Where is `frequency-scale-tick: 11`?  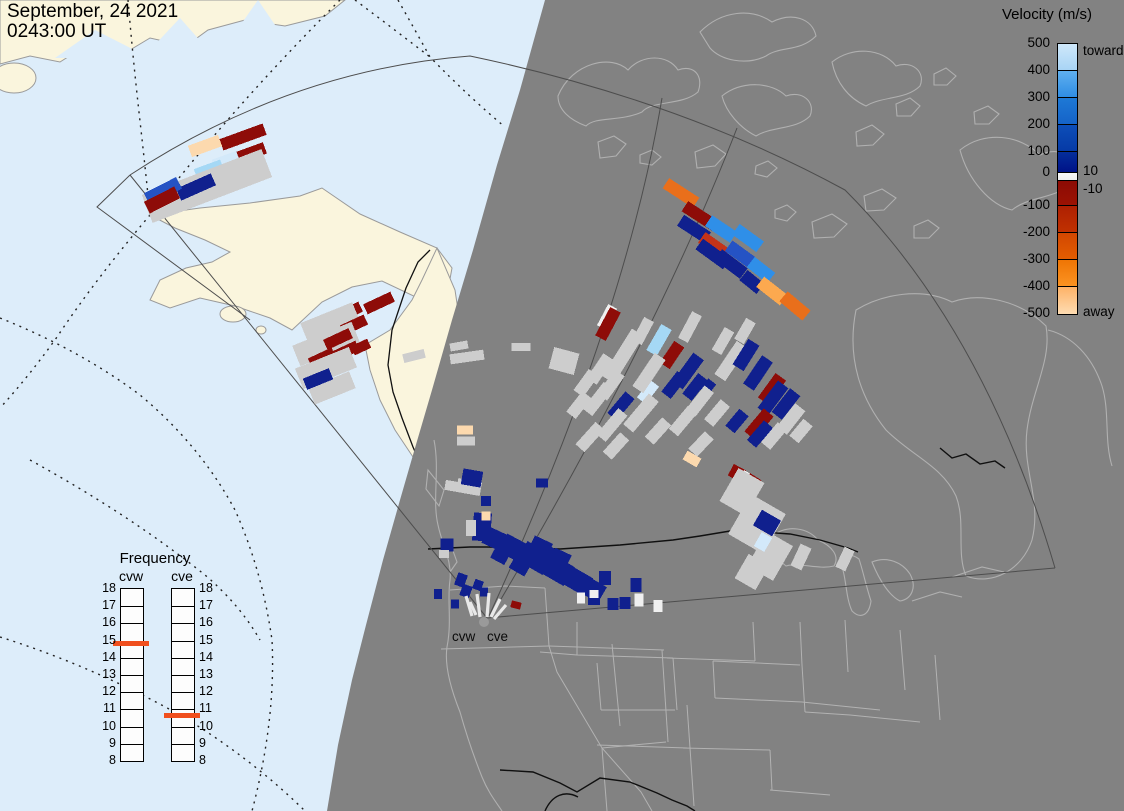 frequency-scale-tick: 11 is located at coordinates (109, 708).